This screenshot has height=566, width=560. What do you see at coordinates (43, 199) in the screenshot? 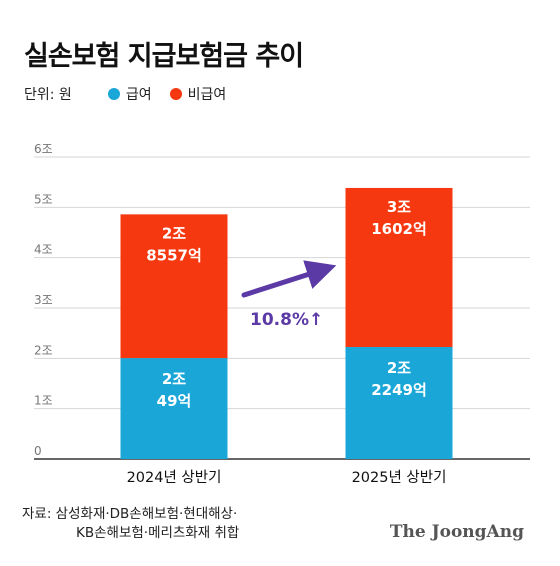
I see `y-tick-label: 5조` at bounding box center [43, 199].